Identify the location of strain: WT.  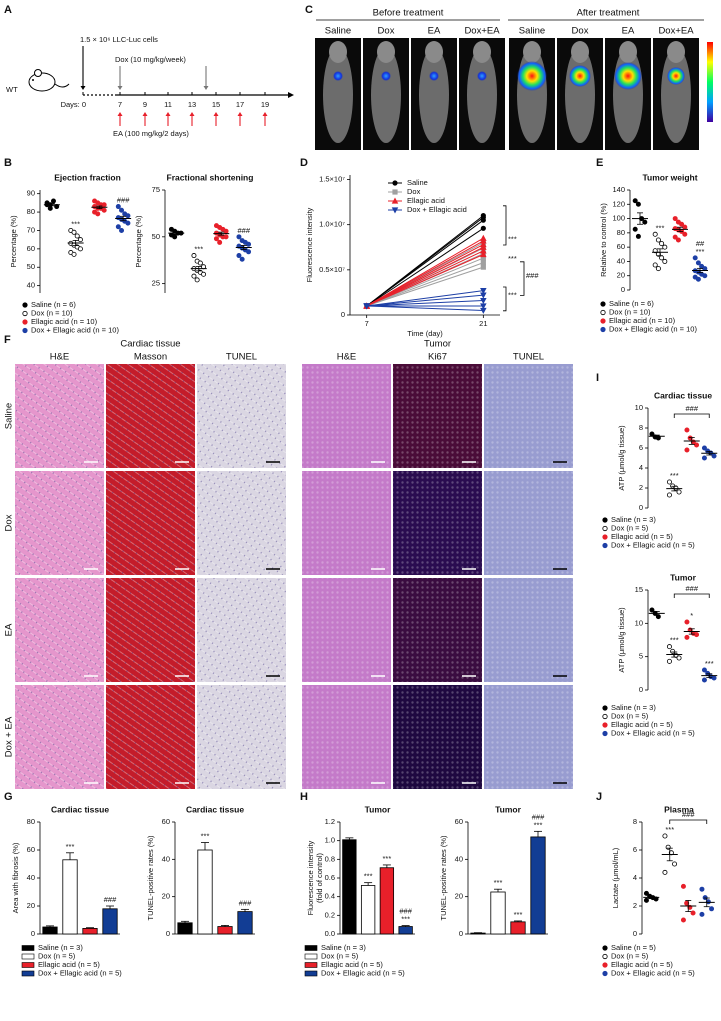
(12, 89).